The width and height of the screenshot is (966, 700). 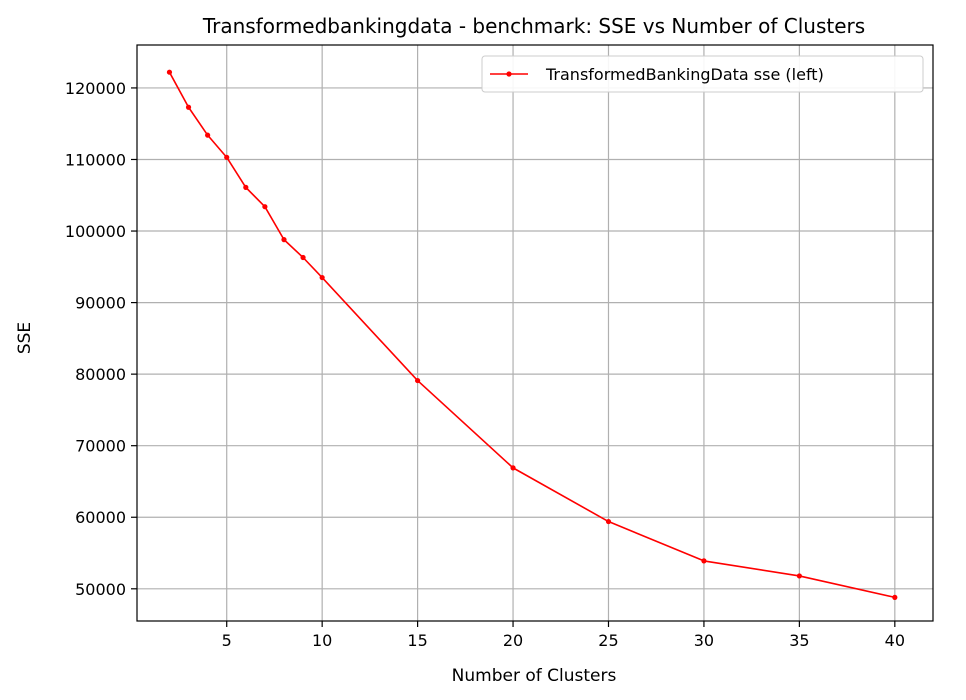 What do you see at coordinates (322, 640) in the screenshot?
I see `x-tick-label: 10` at bounding box center [322, 640].